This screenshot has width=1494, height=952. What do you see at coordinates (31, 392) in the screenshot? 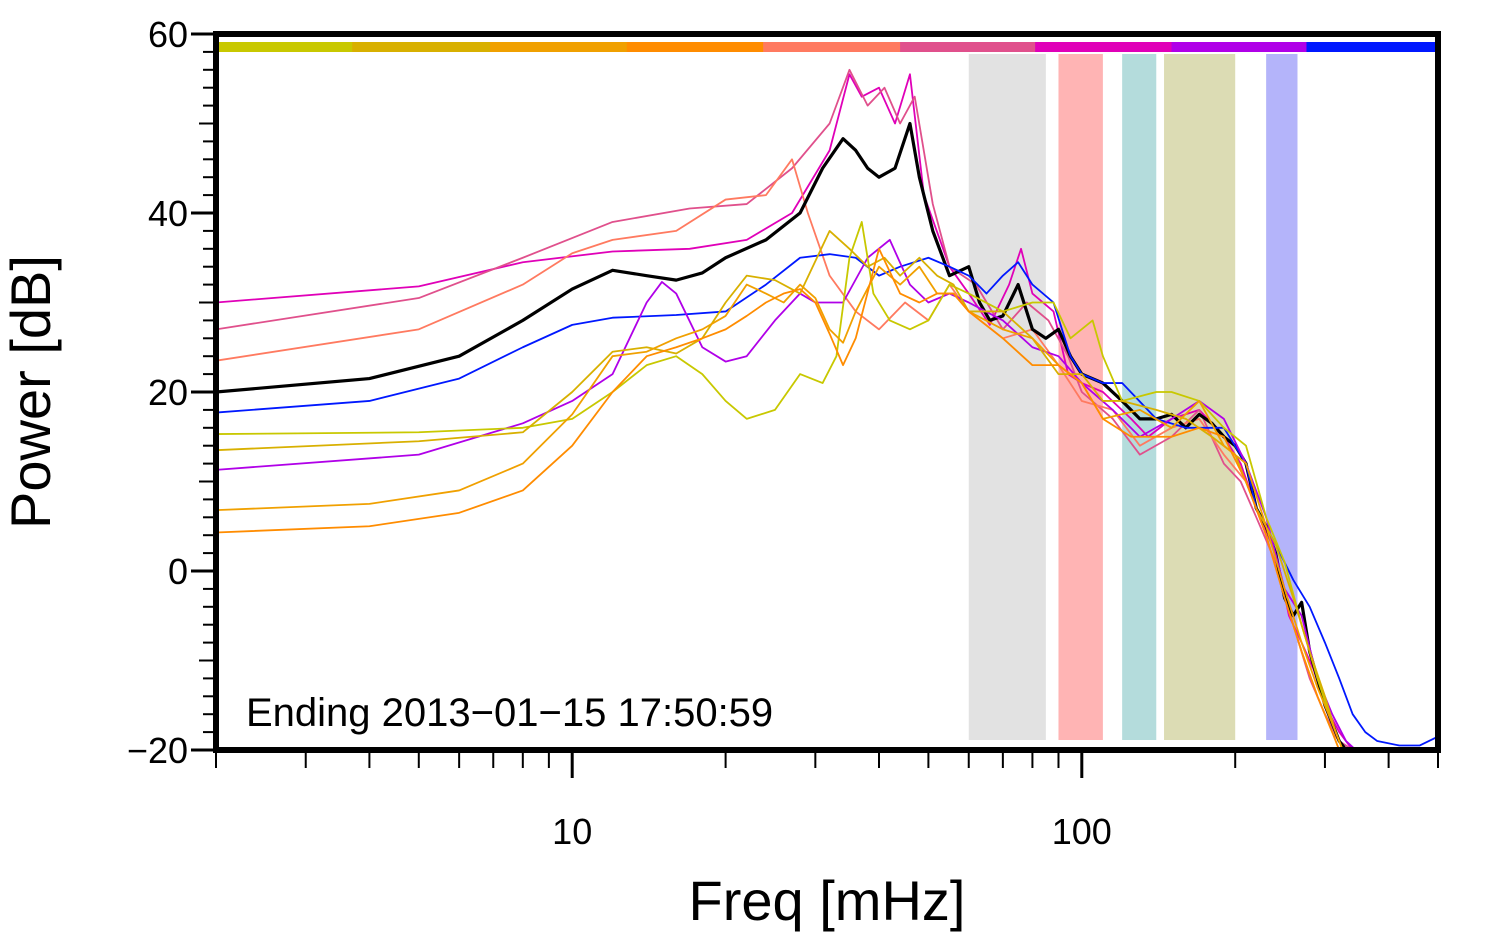
I see `y-axis-title: Power [dB]` at bounding box center [31, 392].